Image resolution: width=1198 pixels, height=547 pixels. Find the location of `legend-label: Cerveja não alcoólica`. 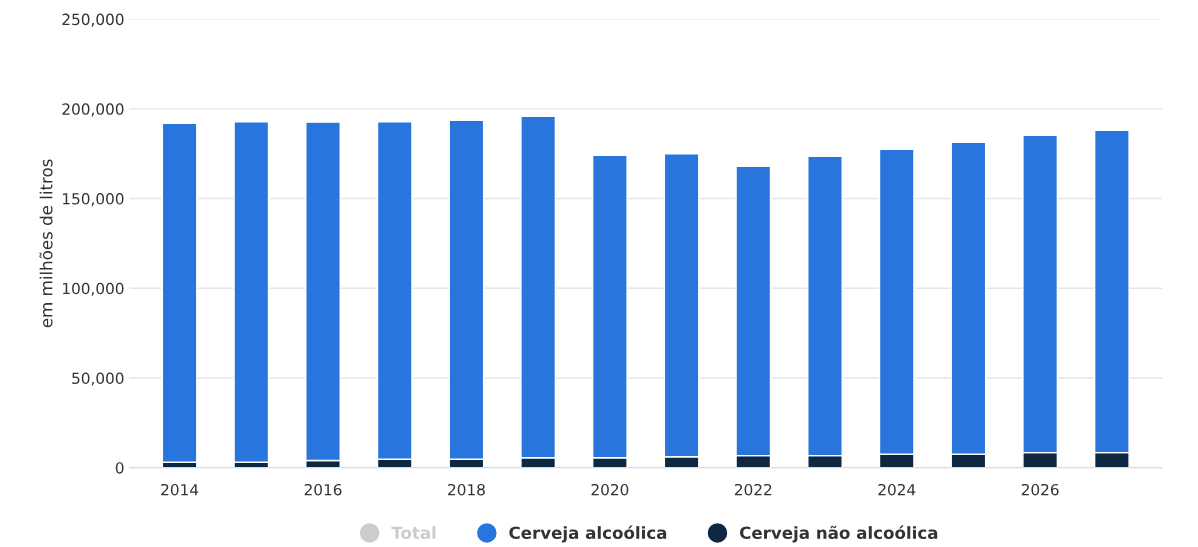

legend-label: Cerveja não alcoólica is located at coordinates (838, 534).